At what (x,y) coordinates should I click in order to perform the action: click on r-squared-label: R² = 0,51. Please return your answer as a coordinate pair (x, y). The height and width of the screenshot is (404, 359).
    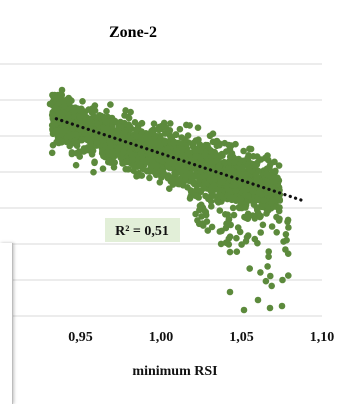
    Looking at the image, I should click on (142, 230).